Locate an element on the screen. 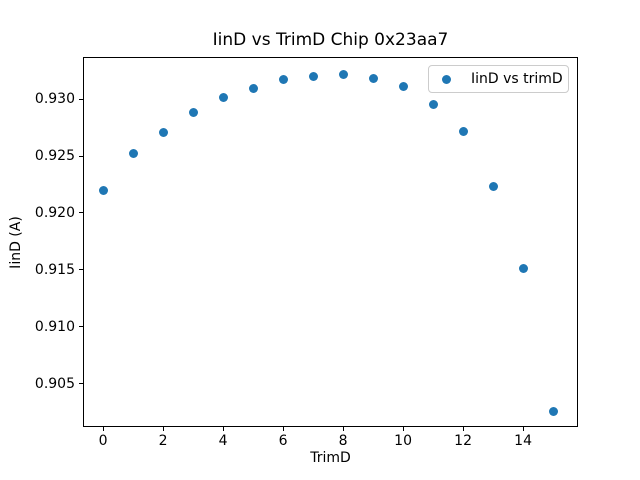 This screenshot has height=480, width=640. x-tick-label: 12 is located at coordinates (463, 441).